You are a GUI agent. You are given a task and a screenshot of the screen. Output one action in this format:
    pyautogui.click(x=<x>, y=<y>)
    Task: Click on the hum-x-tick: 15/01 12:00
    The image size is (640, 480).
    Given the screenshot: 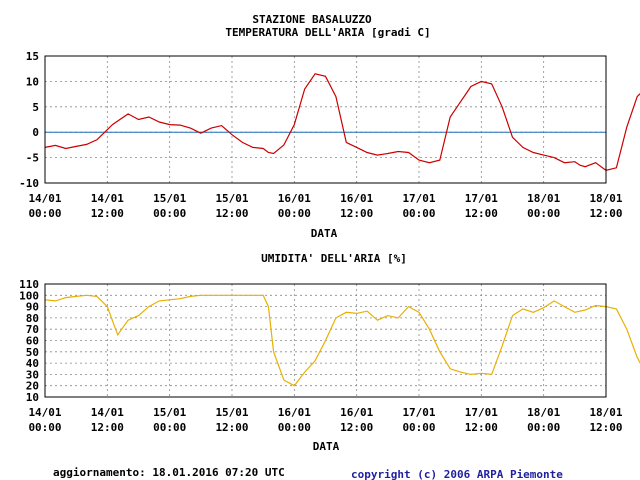 What is the action you would take?
    pyautogui.click(x=231, y=420)
    